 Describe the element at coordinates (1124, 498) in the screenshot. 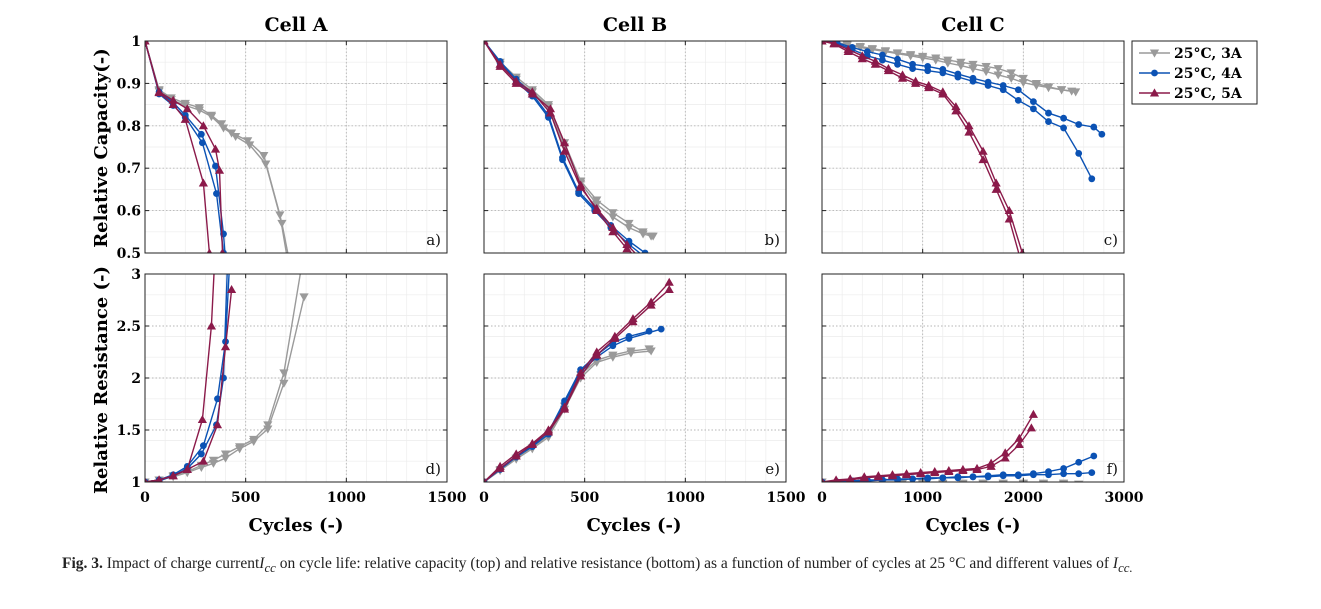

I see `x-tick-label: 3000` at that location.